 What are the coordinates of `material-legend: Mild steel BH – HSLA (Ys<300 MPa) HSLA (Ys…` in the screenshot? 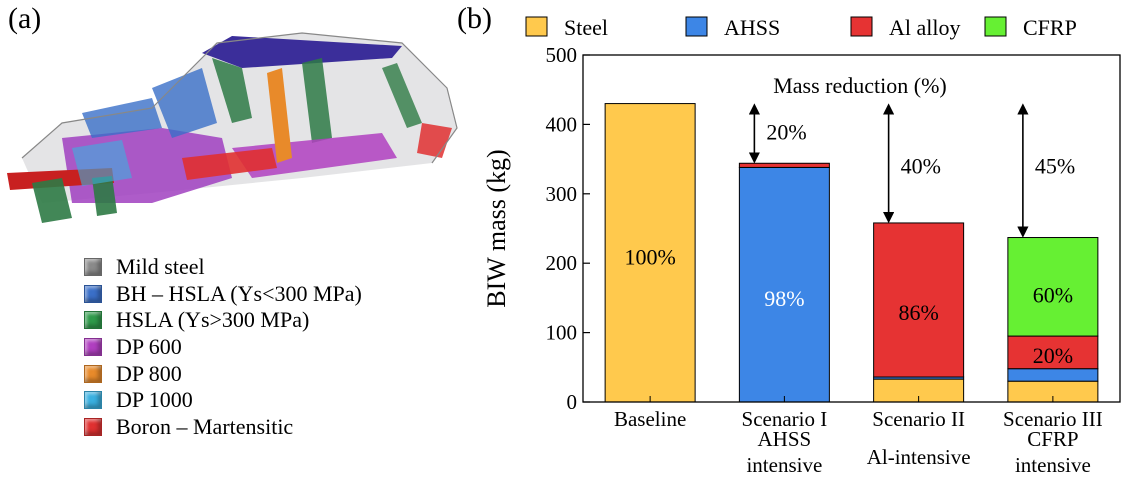 It's located at (223, 347).